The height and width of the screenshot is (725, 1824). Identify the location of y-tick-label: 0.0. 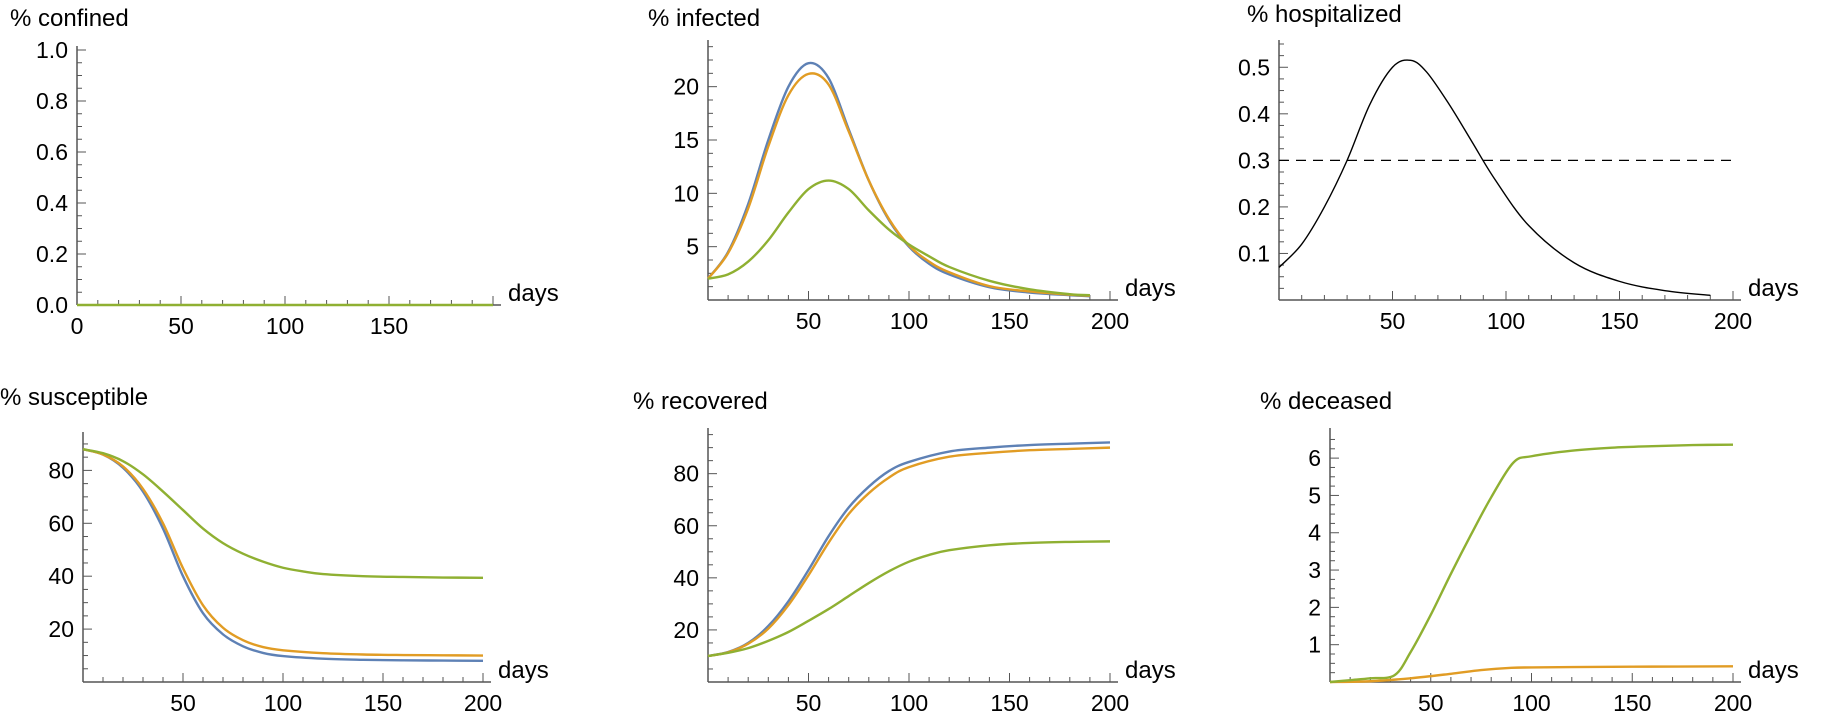
(52, 305).